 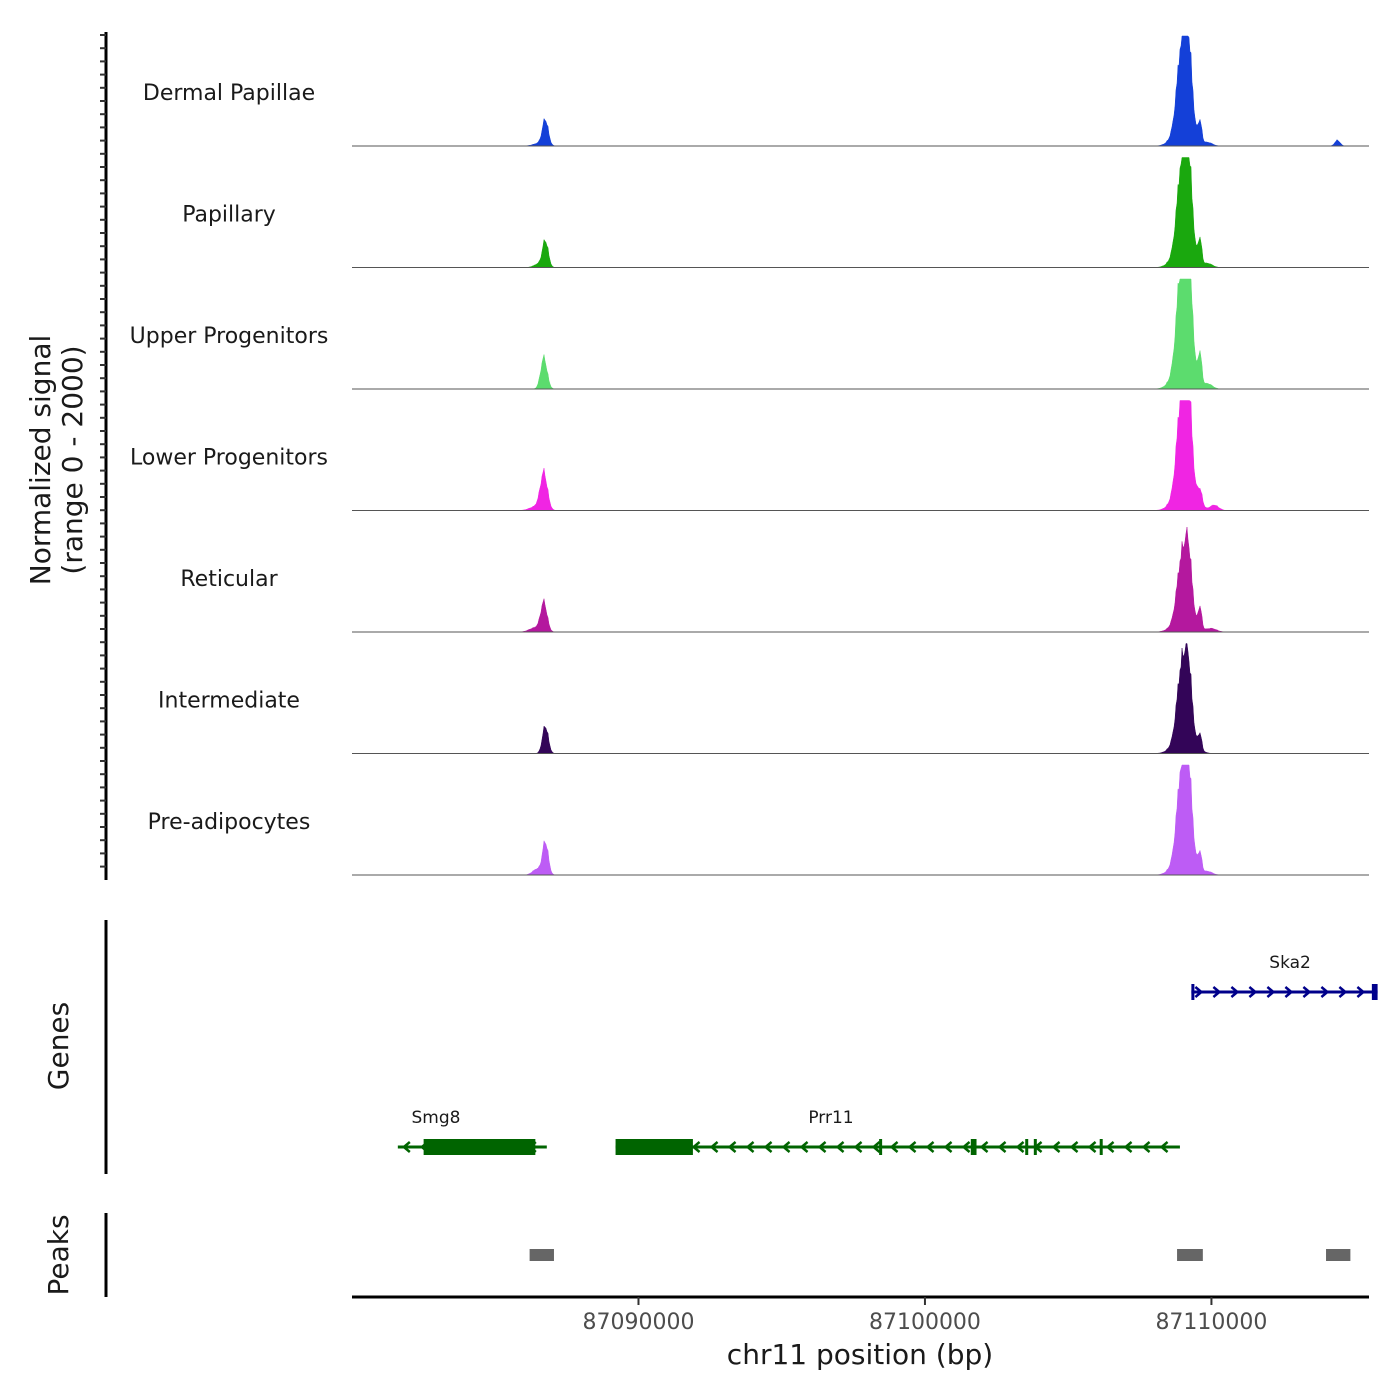 What do you see at coordinates (830, 1118) in the screenshot?
I see `gene-label: Prr11` at bounding box center [830, 1118].